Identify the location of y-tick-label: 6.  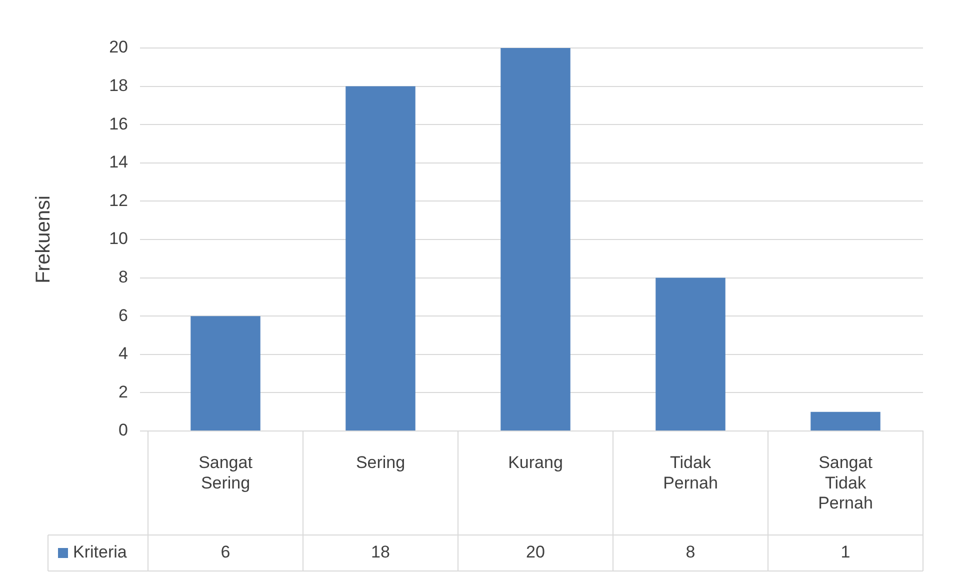
(123, 315).